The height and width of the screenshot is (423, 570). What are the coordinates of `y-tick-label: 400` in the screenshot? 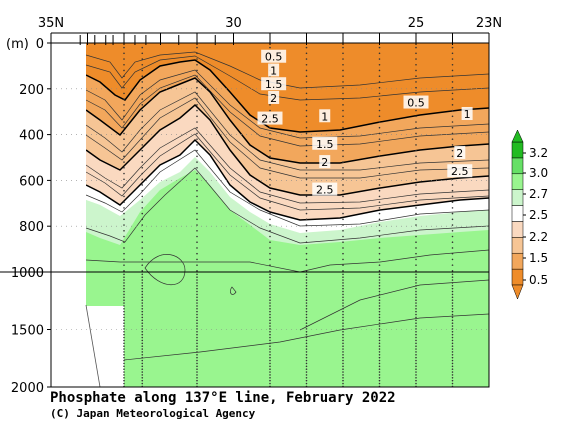 It's located at (31, 136).